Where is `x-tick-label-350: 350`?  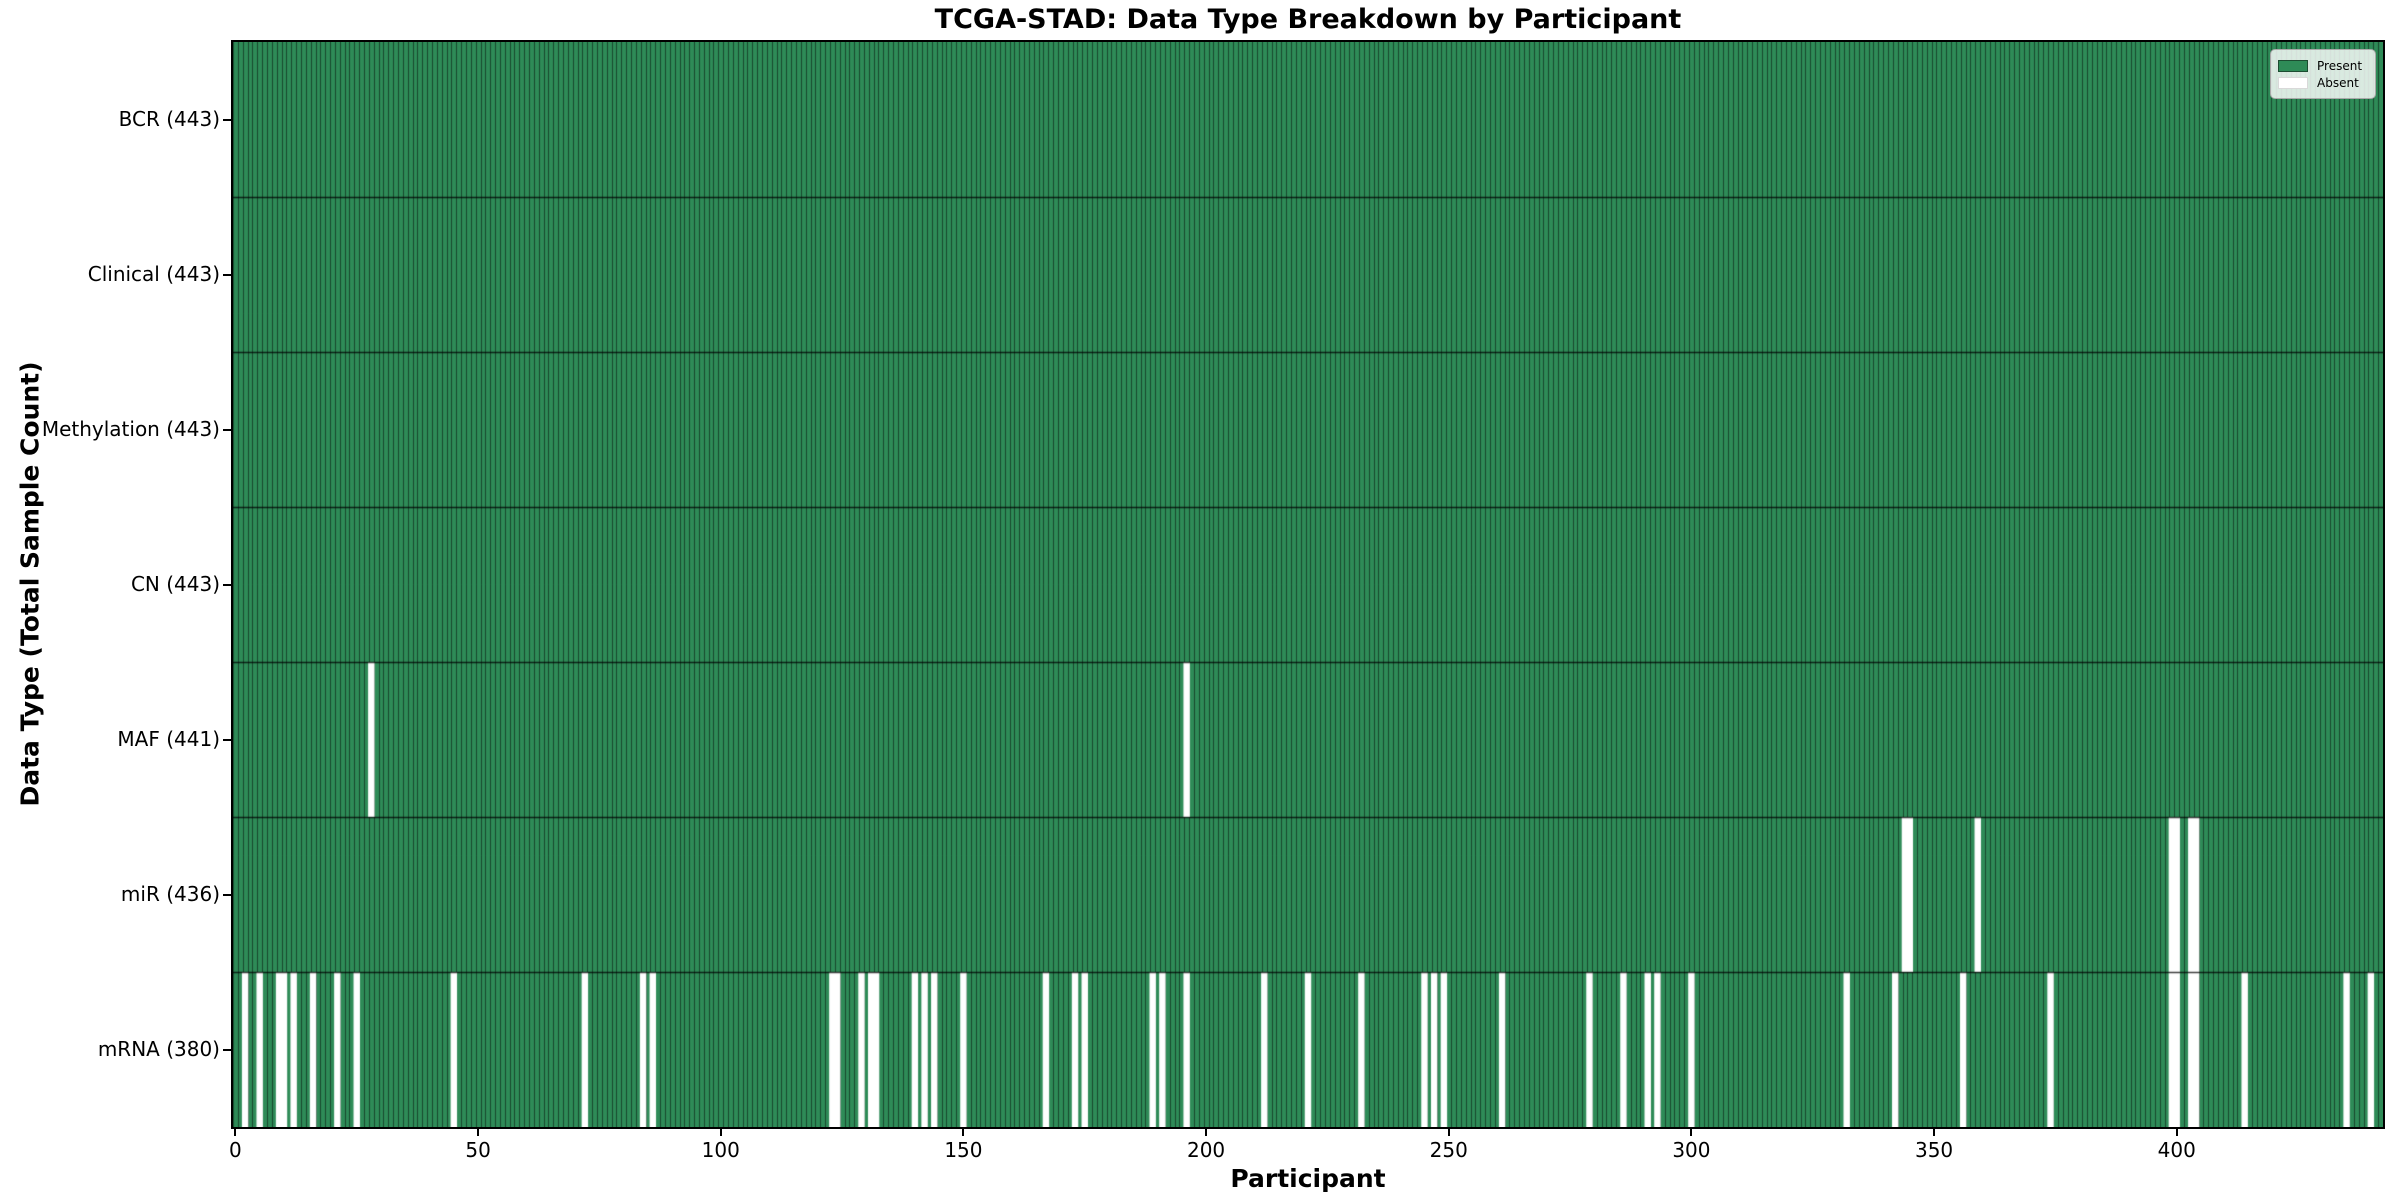 x-tick-label-350: 350 is located at coordinates (1934, 1150).